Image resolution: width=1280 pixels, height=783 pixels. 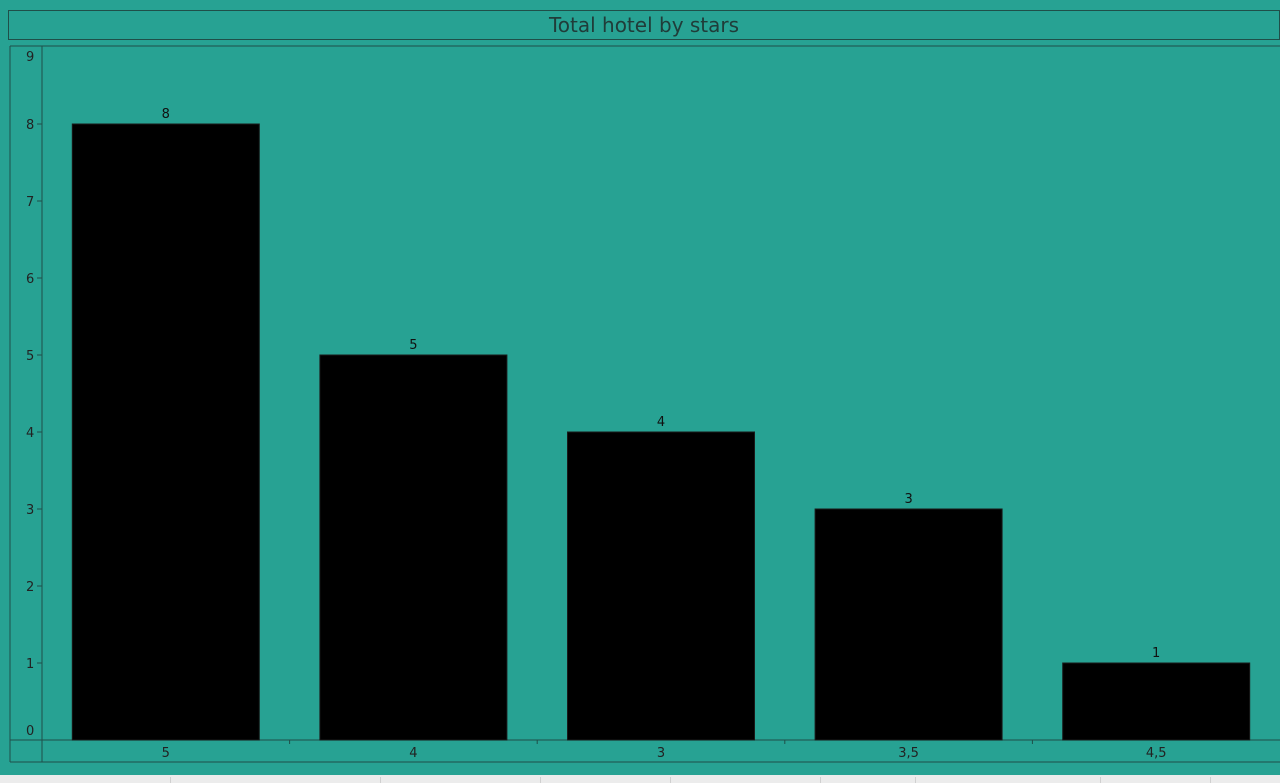 I want to click on y-tick-label: 6, so click(x=30, y=279).